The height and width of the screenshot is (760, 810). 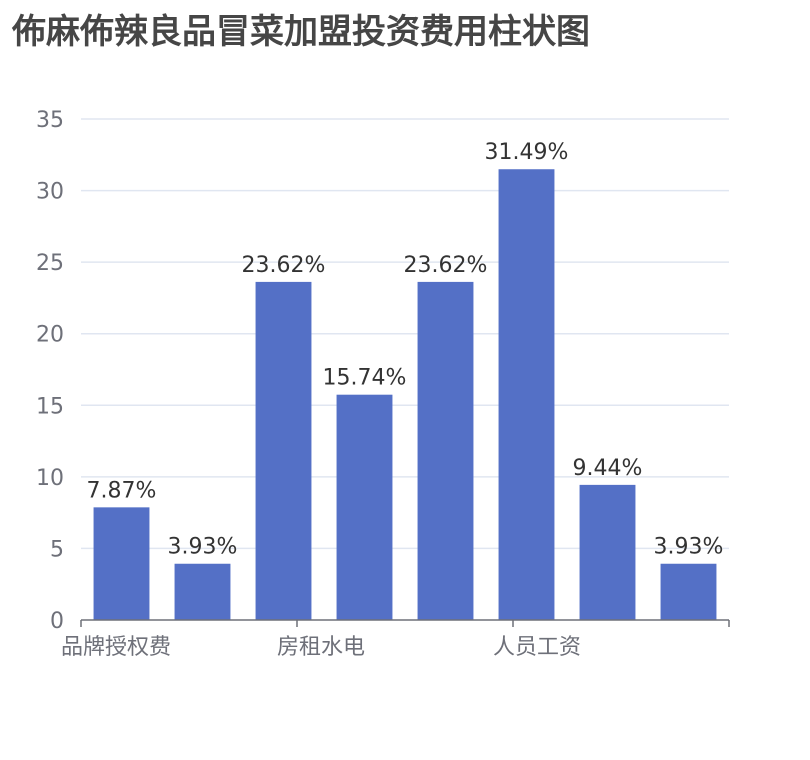 I want to click on chart-title: 佈麻佈辣良品冒菜加盟投资费用柱状图, so click(x=301, y=32).